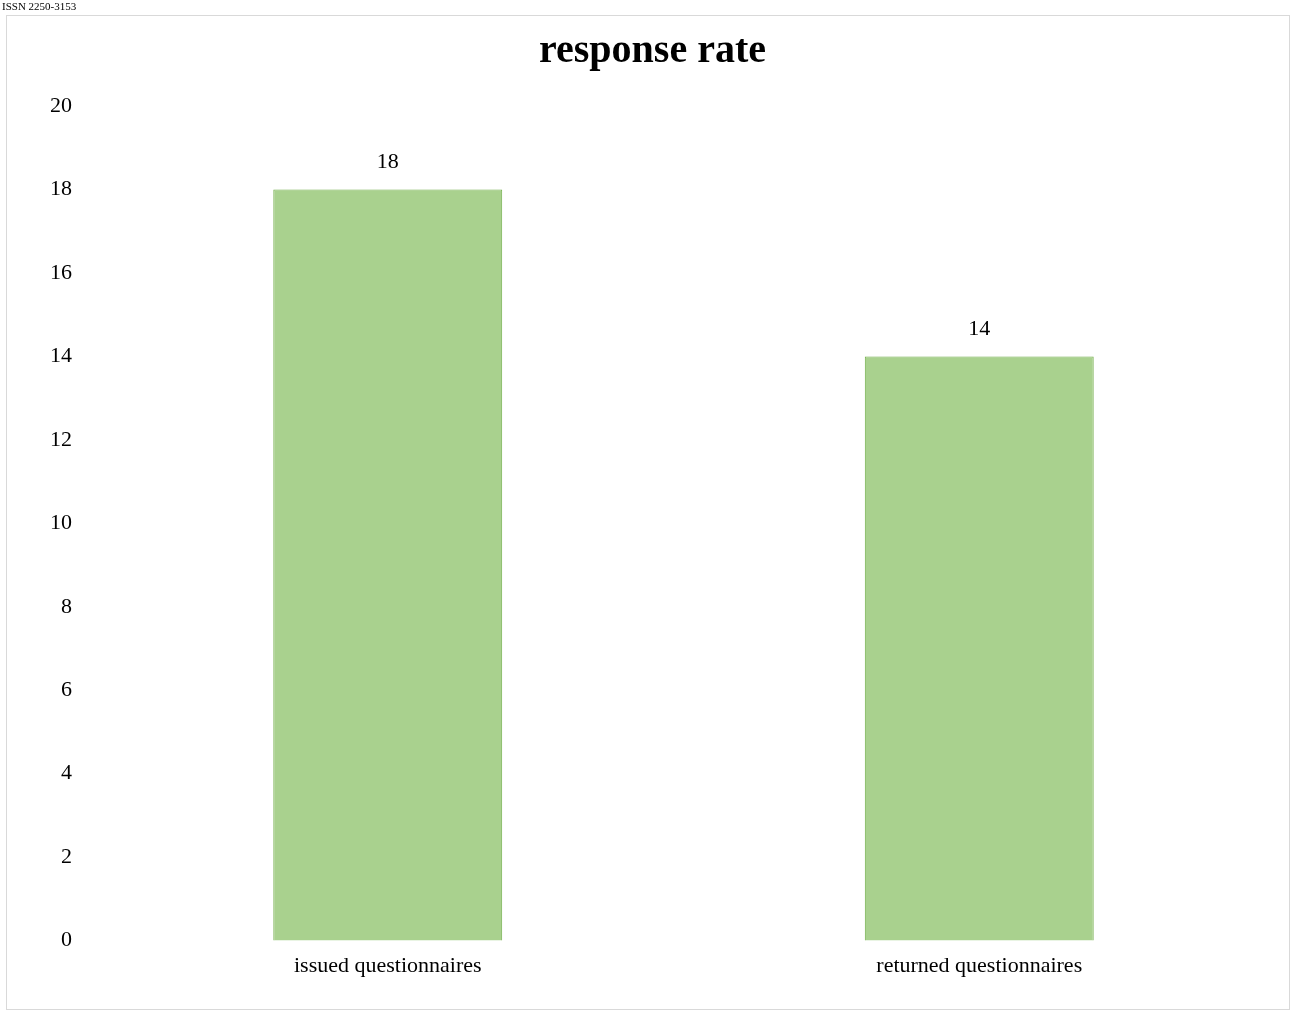  What do you see at coordinates (61, 438) in the screenshot?
I see `y-tick-label: 12` at bounding box center [61, 438].